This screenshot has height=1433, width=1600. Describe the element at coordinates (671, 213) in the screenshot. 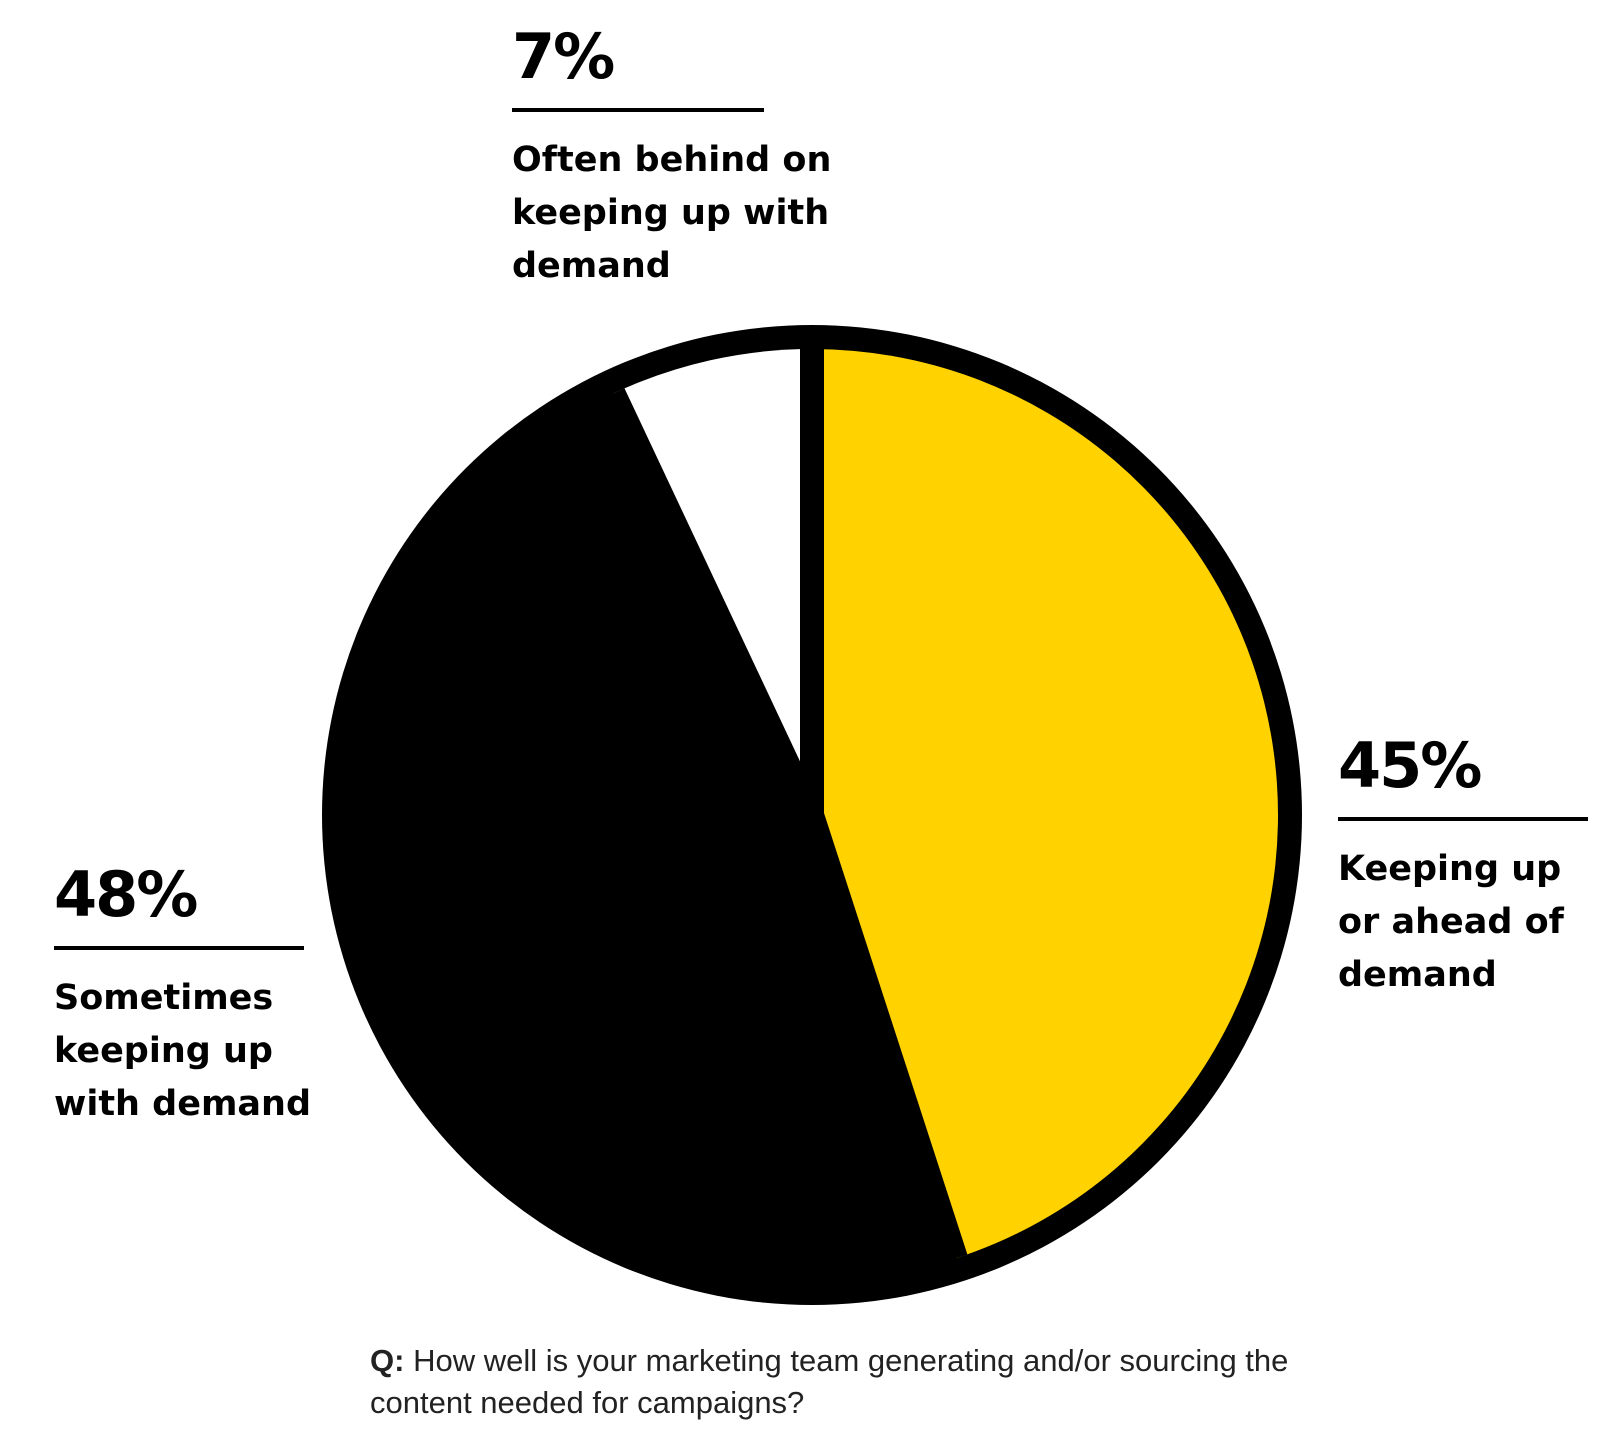

I see `label-line: keeping up with` at that location.